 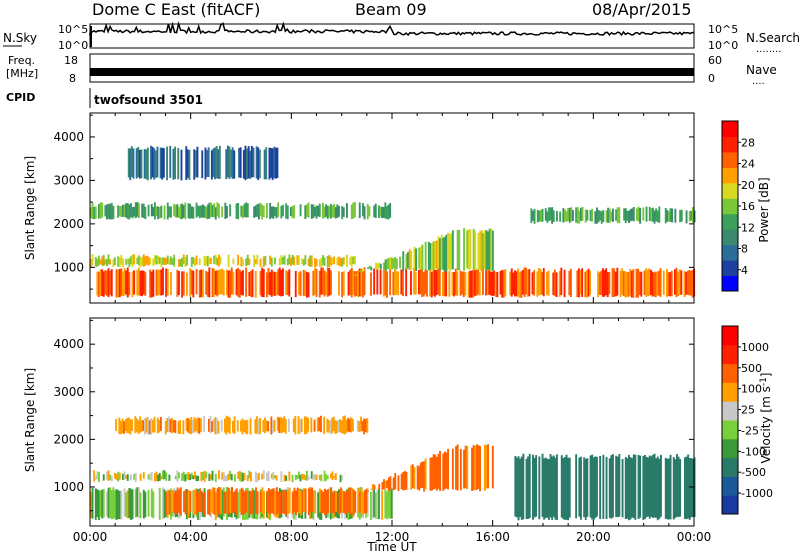 What do you see at coordinates (20, 38) in the screenshot?
I see `nsky-label: N.Sky` at bounding box center [20, 38].